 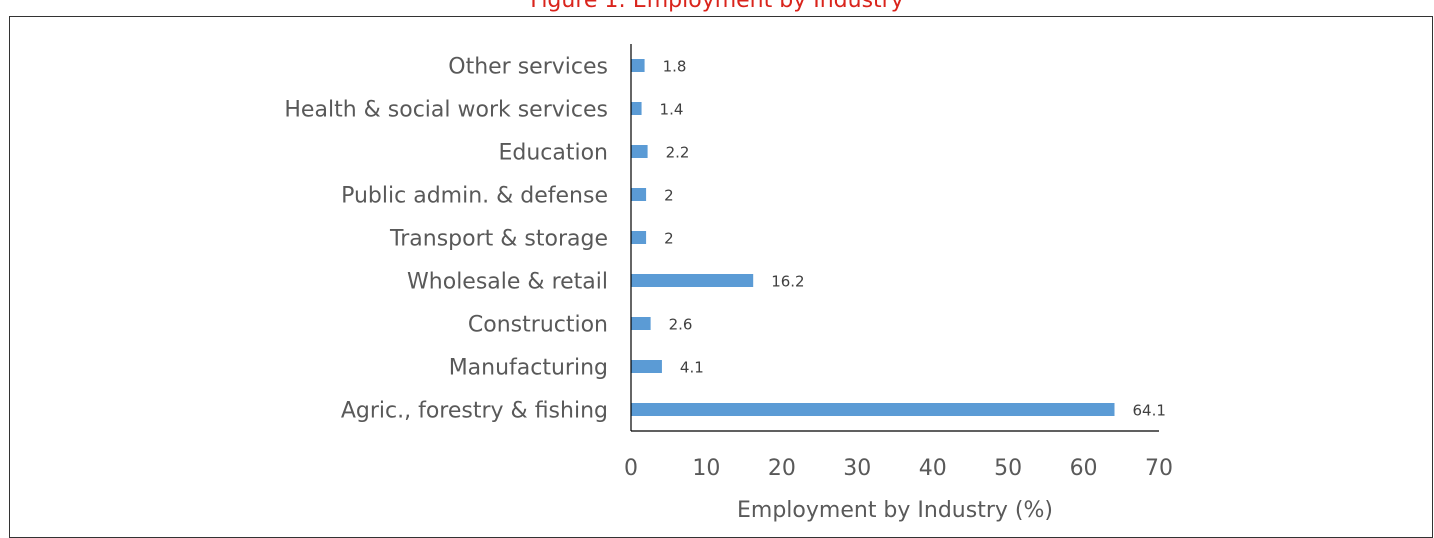 I want to click on data-label: 2.6, so click(x=681, y=325).